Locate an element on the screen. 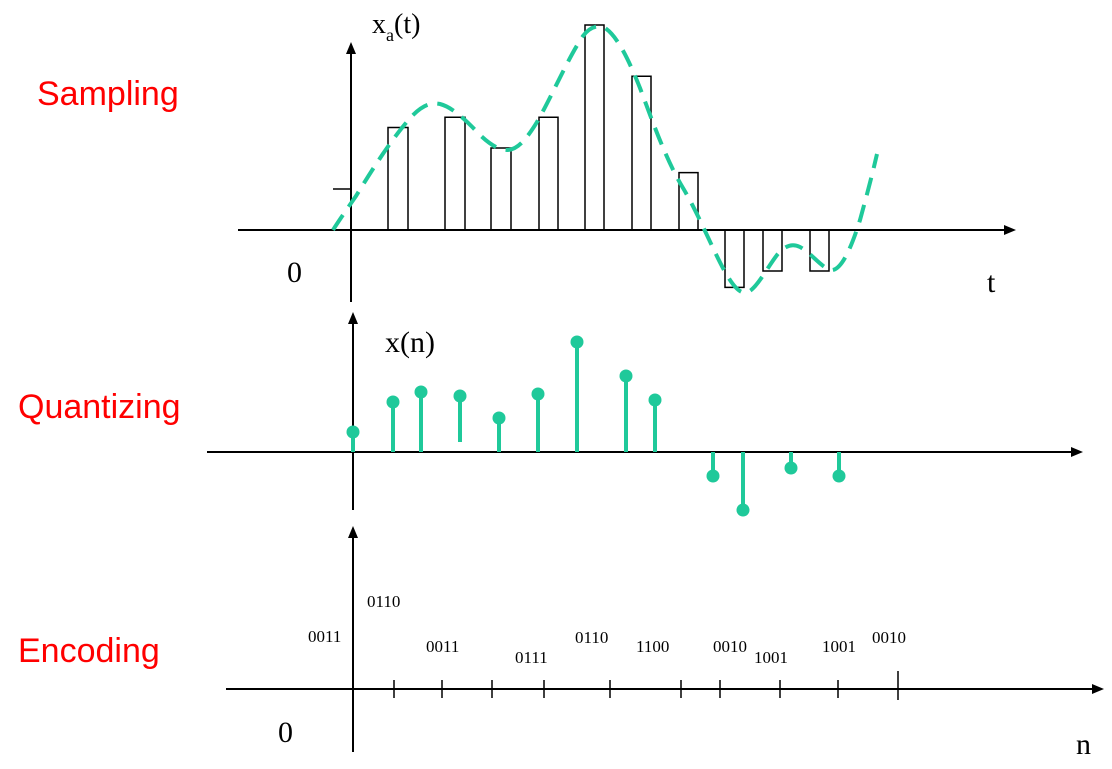 The width and height of the screenshot is (1112, 769). encoding-x-label: n is located at coordinates (1083, 744).